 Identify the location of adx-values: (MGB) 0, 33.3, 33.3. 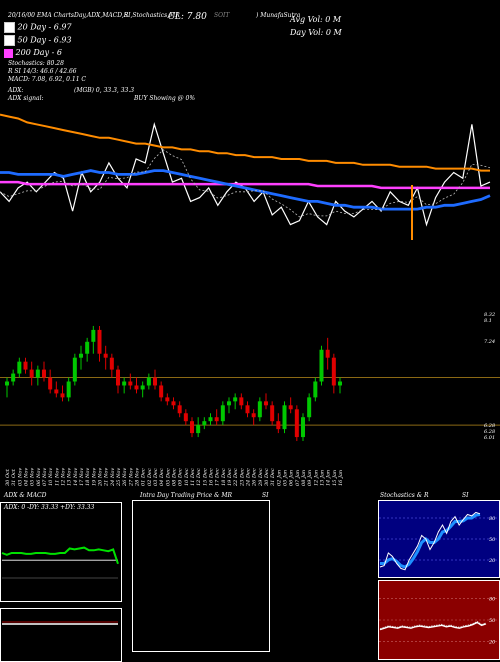
(104, 90).